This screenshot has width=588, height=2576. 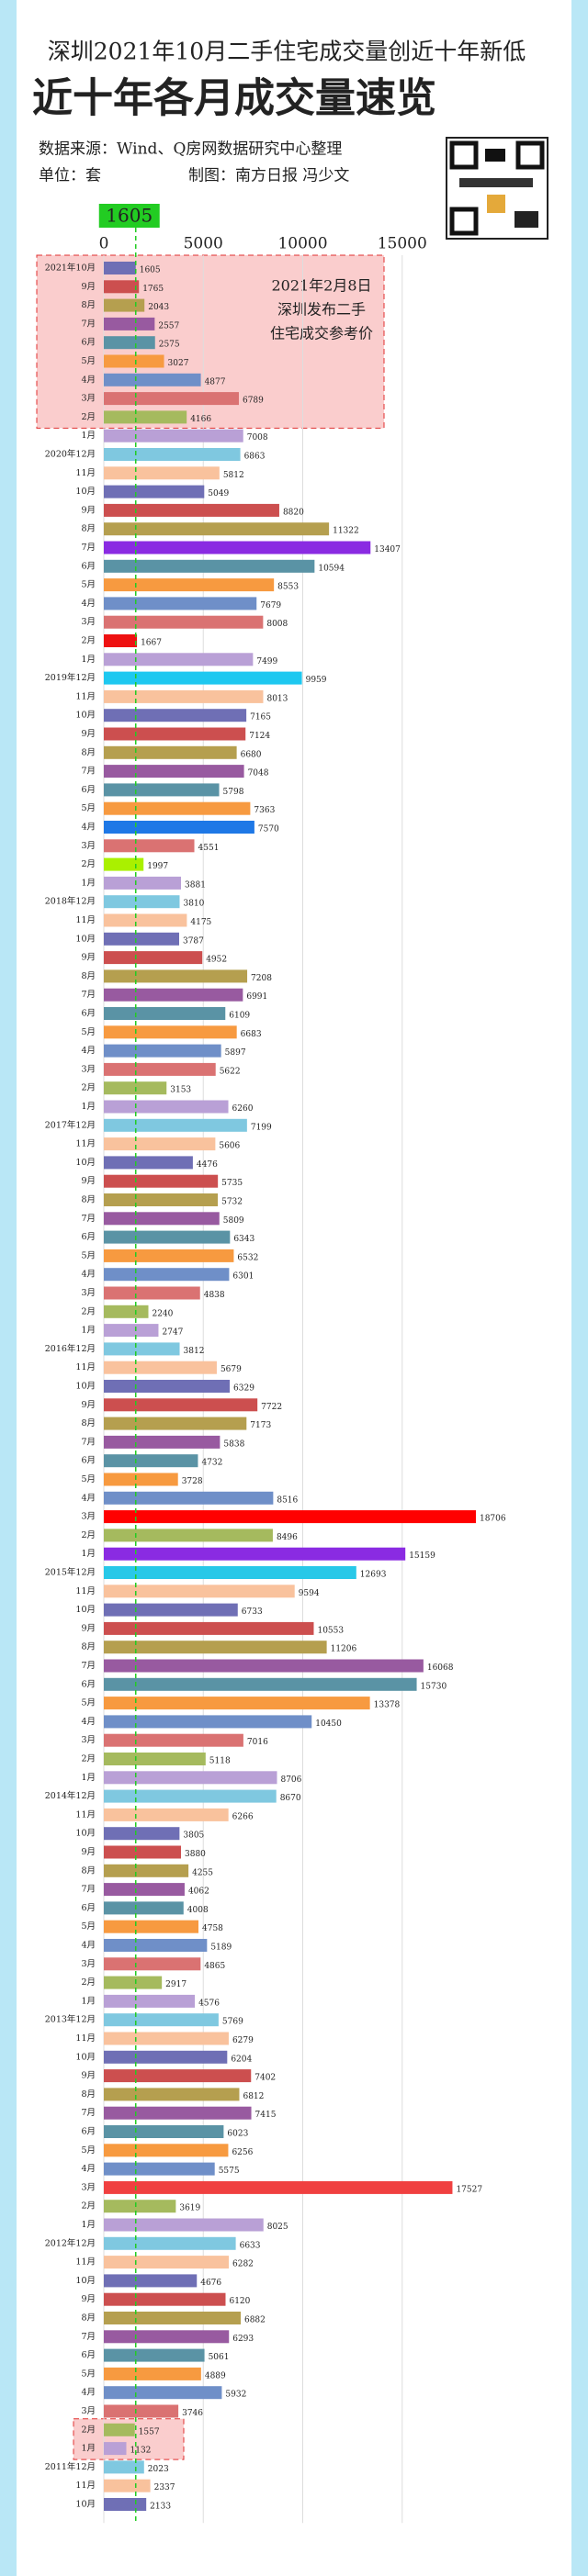 I want to click on value-label: 5679, so click(x=231, y=1369).